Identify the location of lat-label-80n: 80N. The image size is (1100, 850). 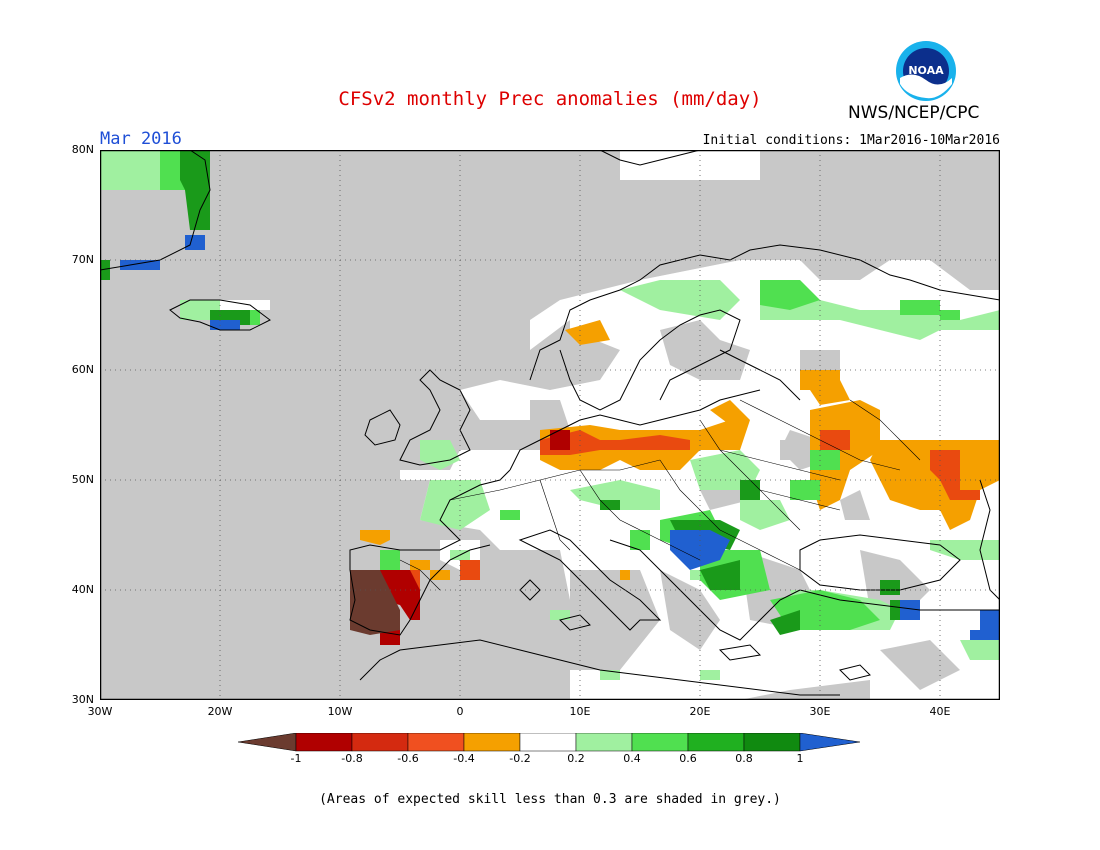
(82, 149).